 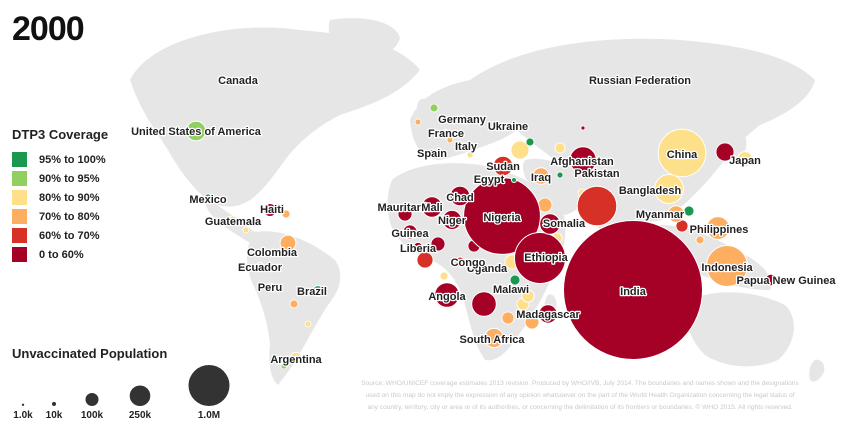 I want to click on bubble-guinea, so click(x=410, y=232).